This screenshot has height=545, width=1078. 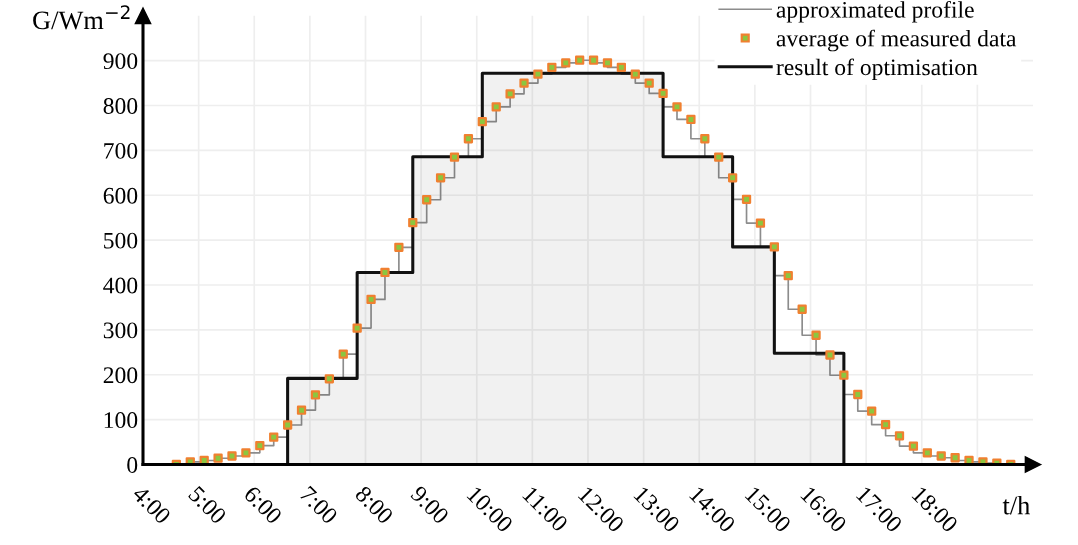 What do you see at coordinates (319, 505) in the screenshot?
I see `x-tick-label: 7:00` at bounding box center [319, 505].